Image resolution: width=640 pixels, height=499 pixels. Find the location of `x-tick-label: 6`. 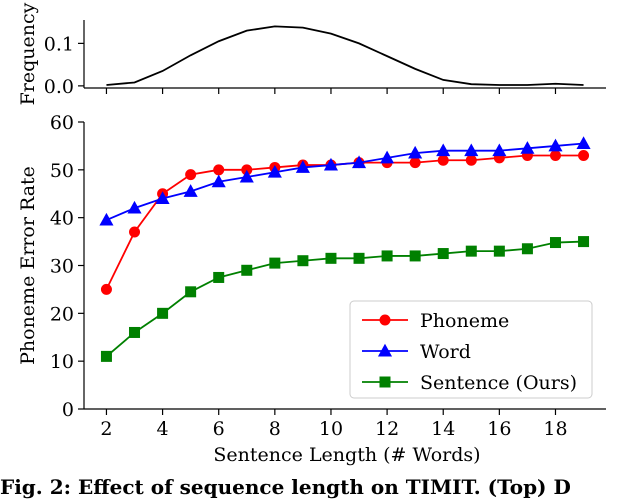

x-tick-label: 6 is located at coordinates (219, 429).